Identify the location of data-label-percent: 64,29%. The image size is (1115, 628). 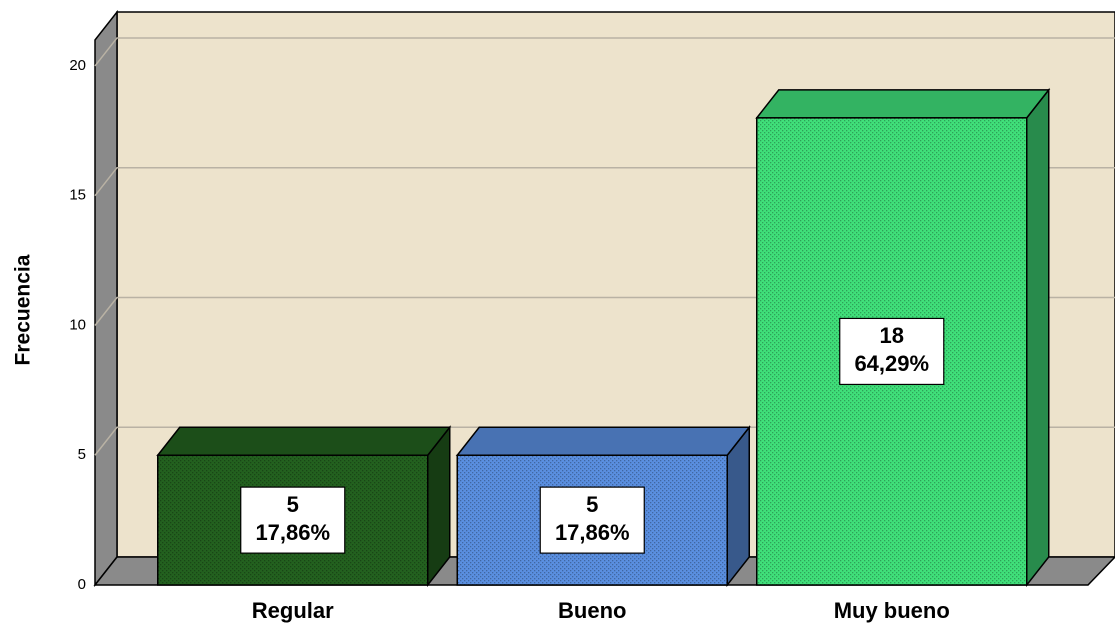
(891, 363).